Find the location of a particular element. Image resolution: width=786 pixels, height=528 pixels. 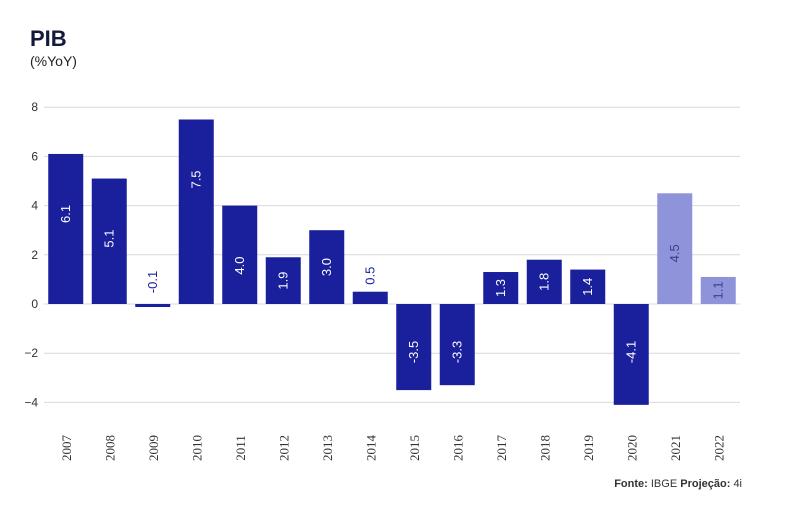

bar-2016 is located at coordinates (457, 345).